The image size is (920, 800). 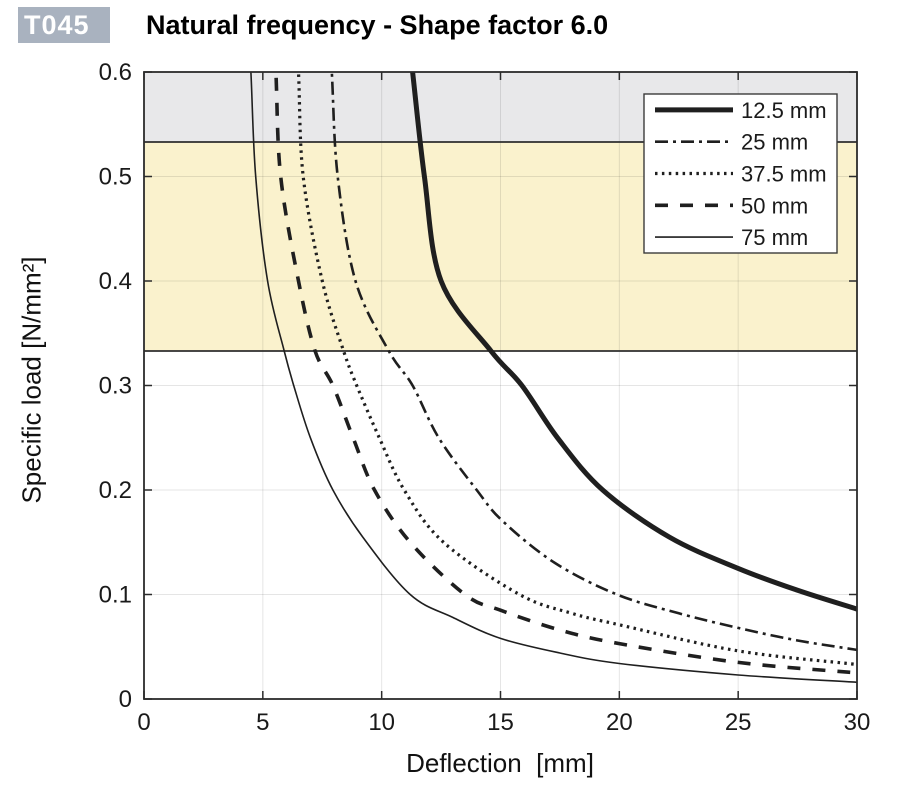 What do you see at coordinates (774, 142) in the screenshot?
I see `legend-label: 25 mm` at bounding box center [774, 142].